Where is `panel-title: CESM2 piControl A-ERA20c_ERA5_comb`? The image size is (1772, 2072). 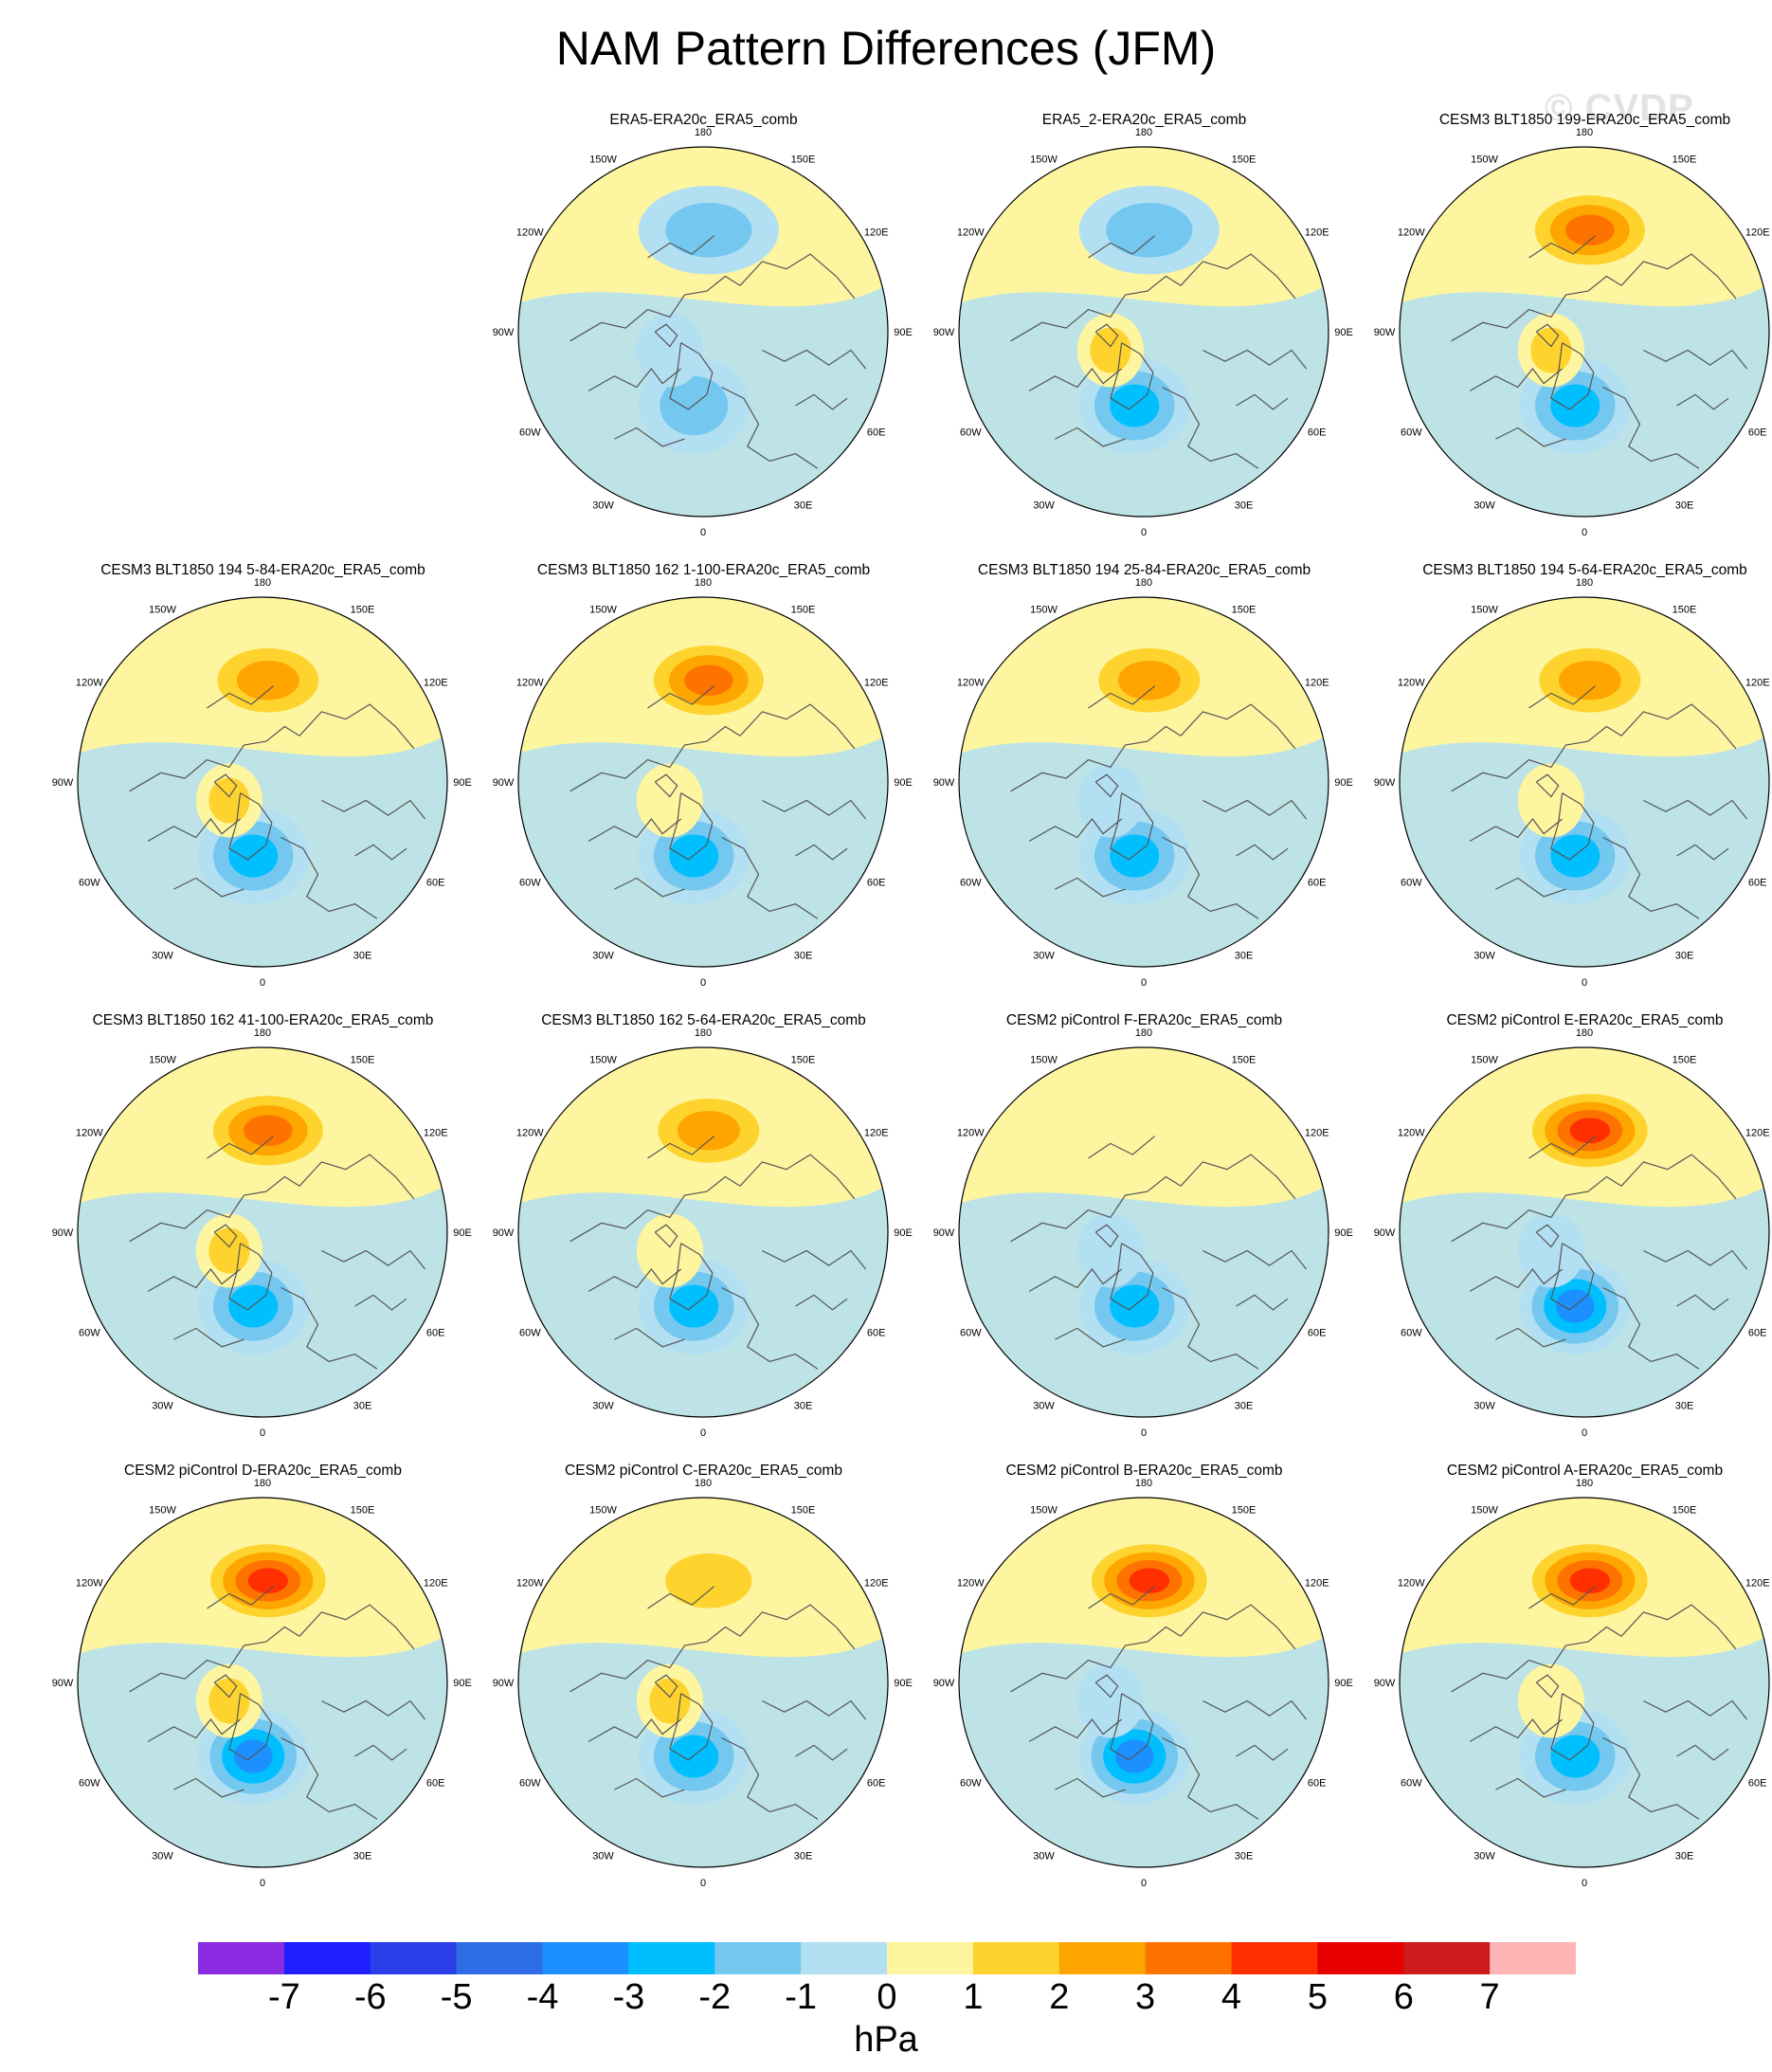
panel-title: CESM2 piControl A-ERA20c_ERA5_comb is located at coordinates (1585, 1471).